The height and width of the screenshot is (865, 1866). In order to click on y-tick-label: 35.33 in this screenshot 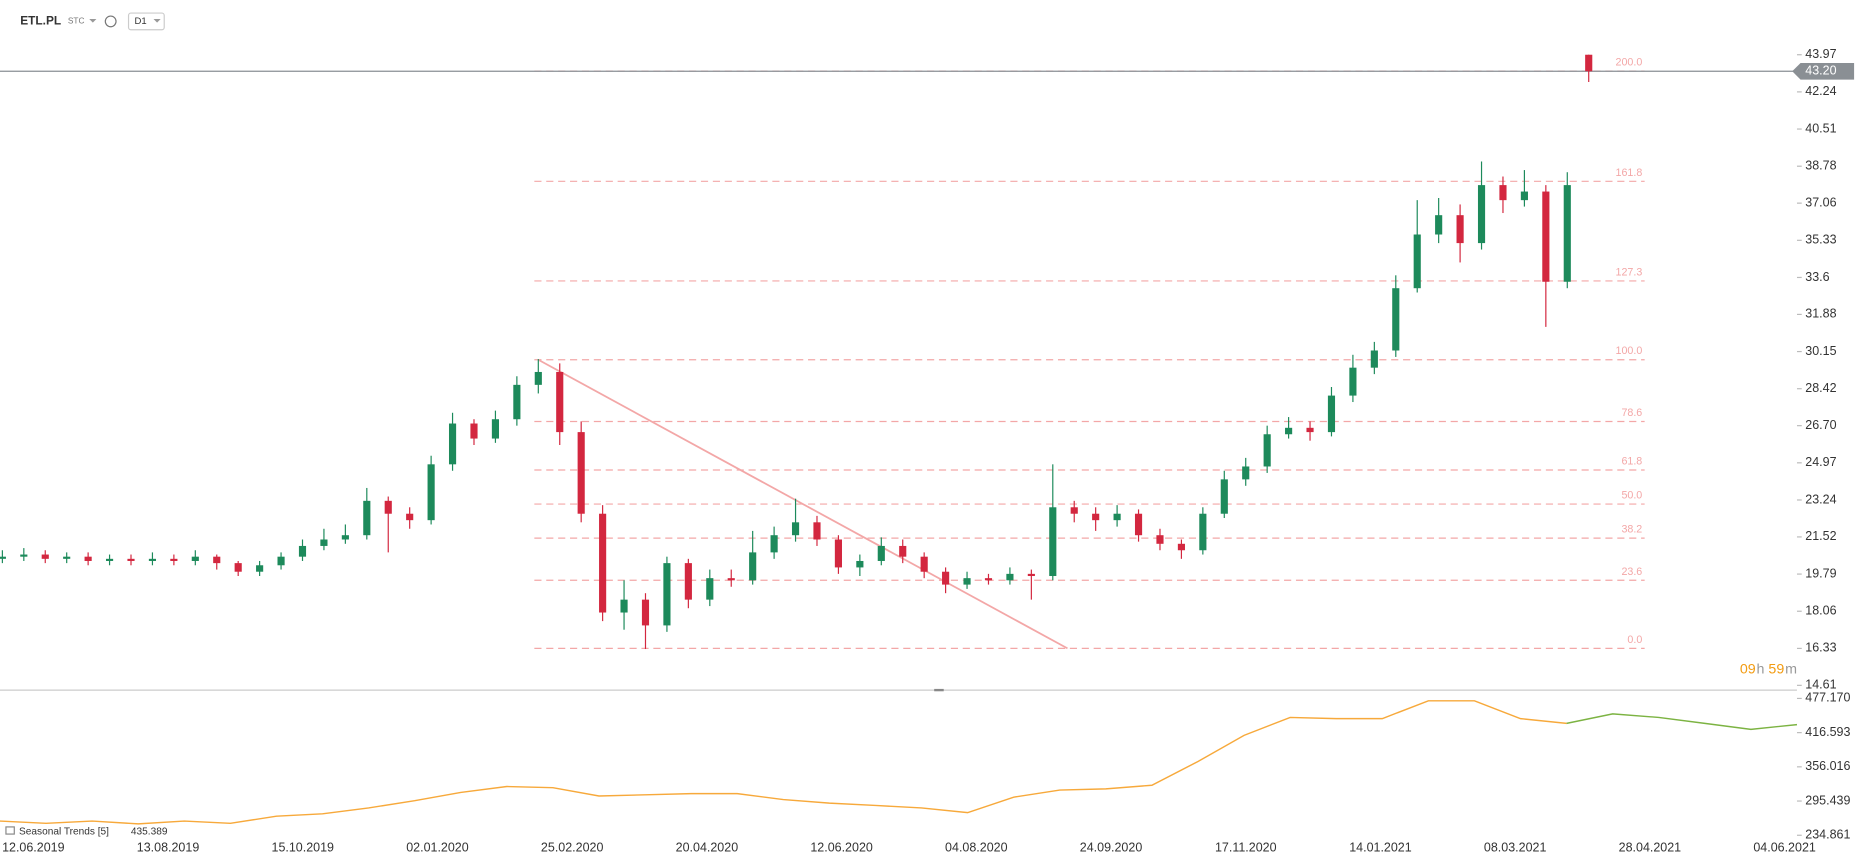, I will do `click(1820, 240)`.